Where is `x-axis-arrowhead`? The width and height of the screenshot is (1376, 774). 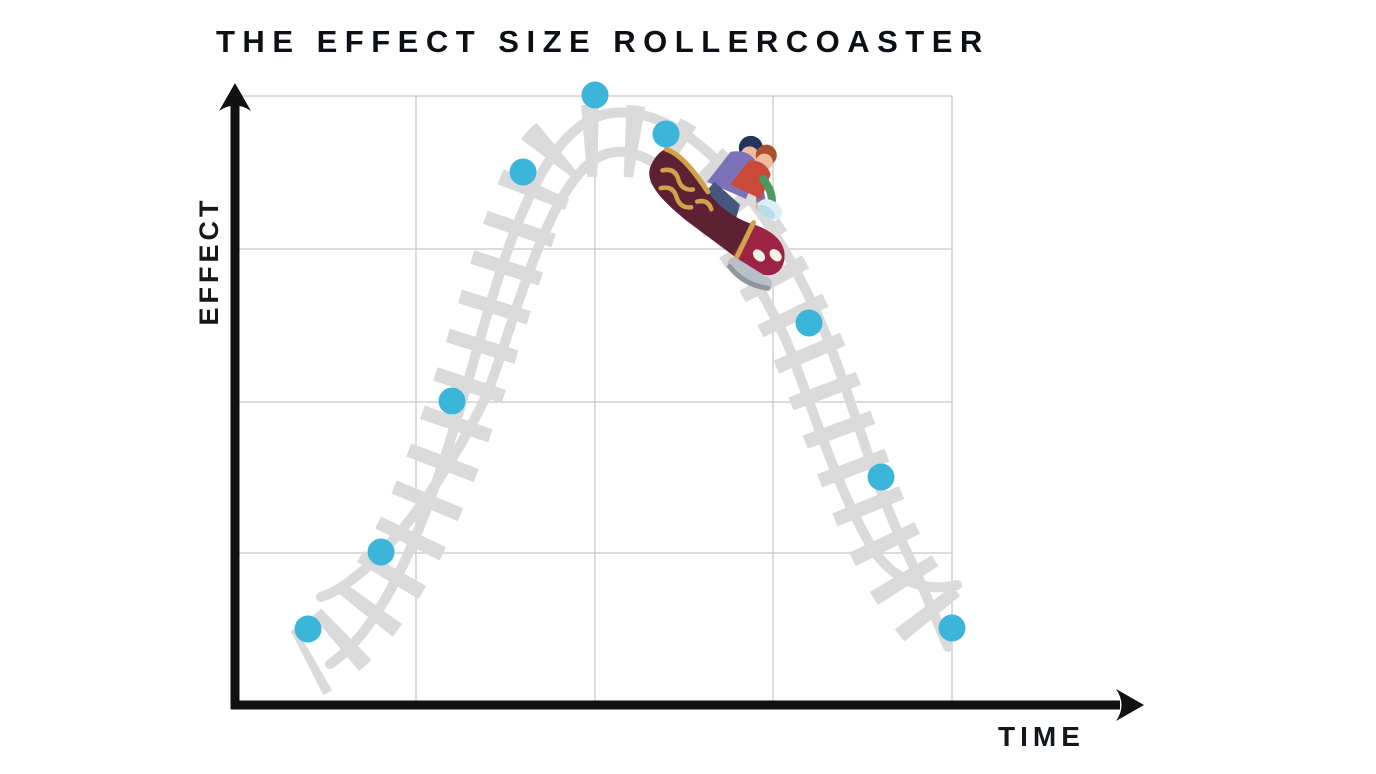 x-axis-arrowhead is located at coordinates (1130, 705).